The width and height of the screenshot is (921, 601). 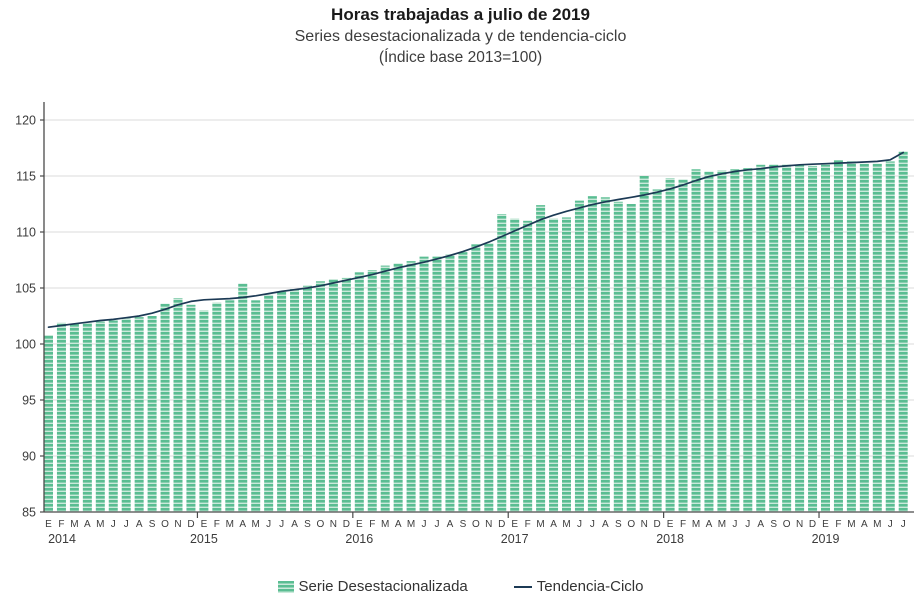 What do you see at coordinates (514, 524) in the screenshot?
I see `x-month-label-36: E` at bounding box center [514, 524].